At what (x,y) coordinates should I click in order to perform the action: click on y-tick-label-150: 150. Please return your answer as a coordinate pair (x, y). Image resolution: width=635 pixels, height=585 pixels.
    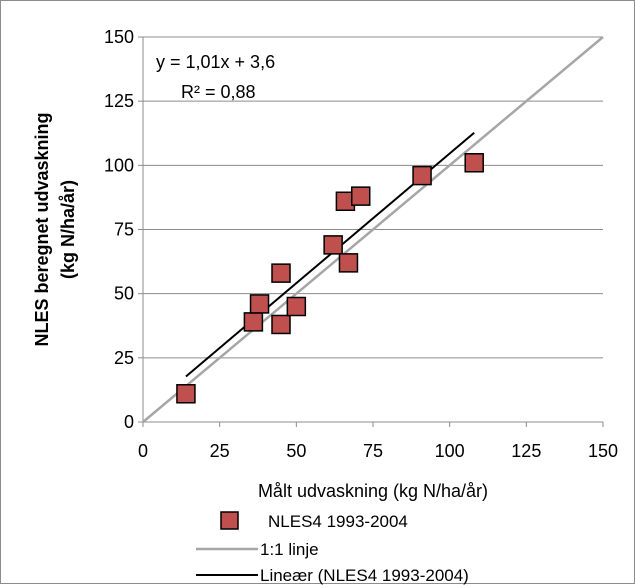
    Looking at the image, I should click on (119, 37).